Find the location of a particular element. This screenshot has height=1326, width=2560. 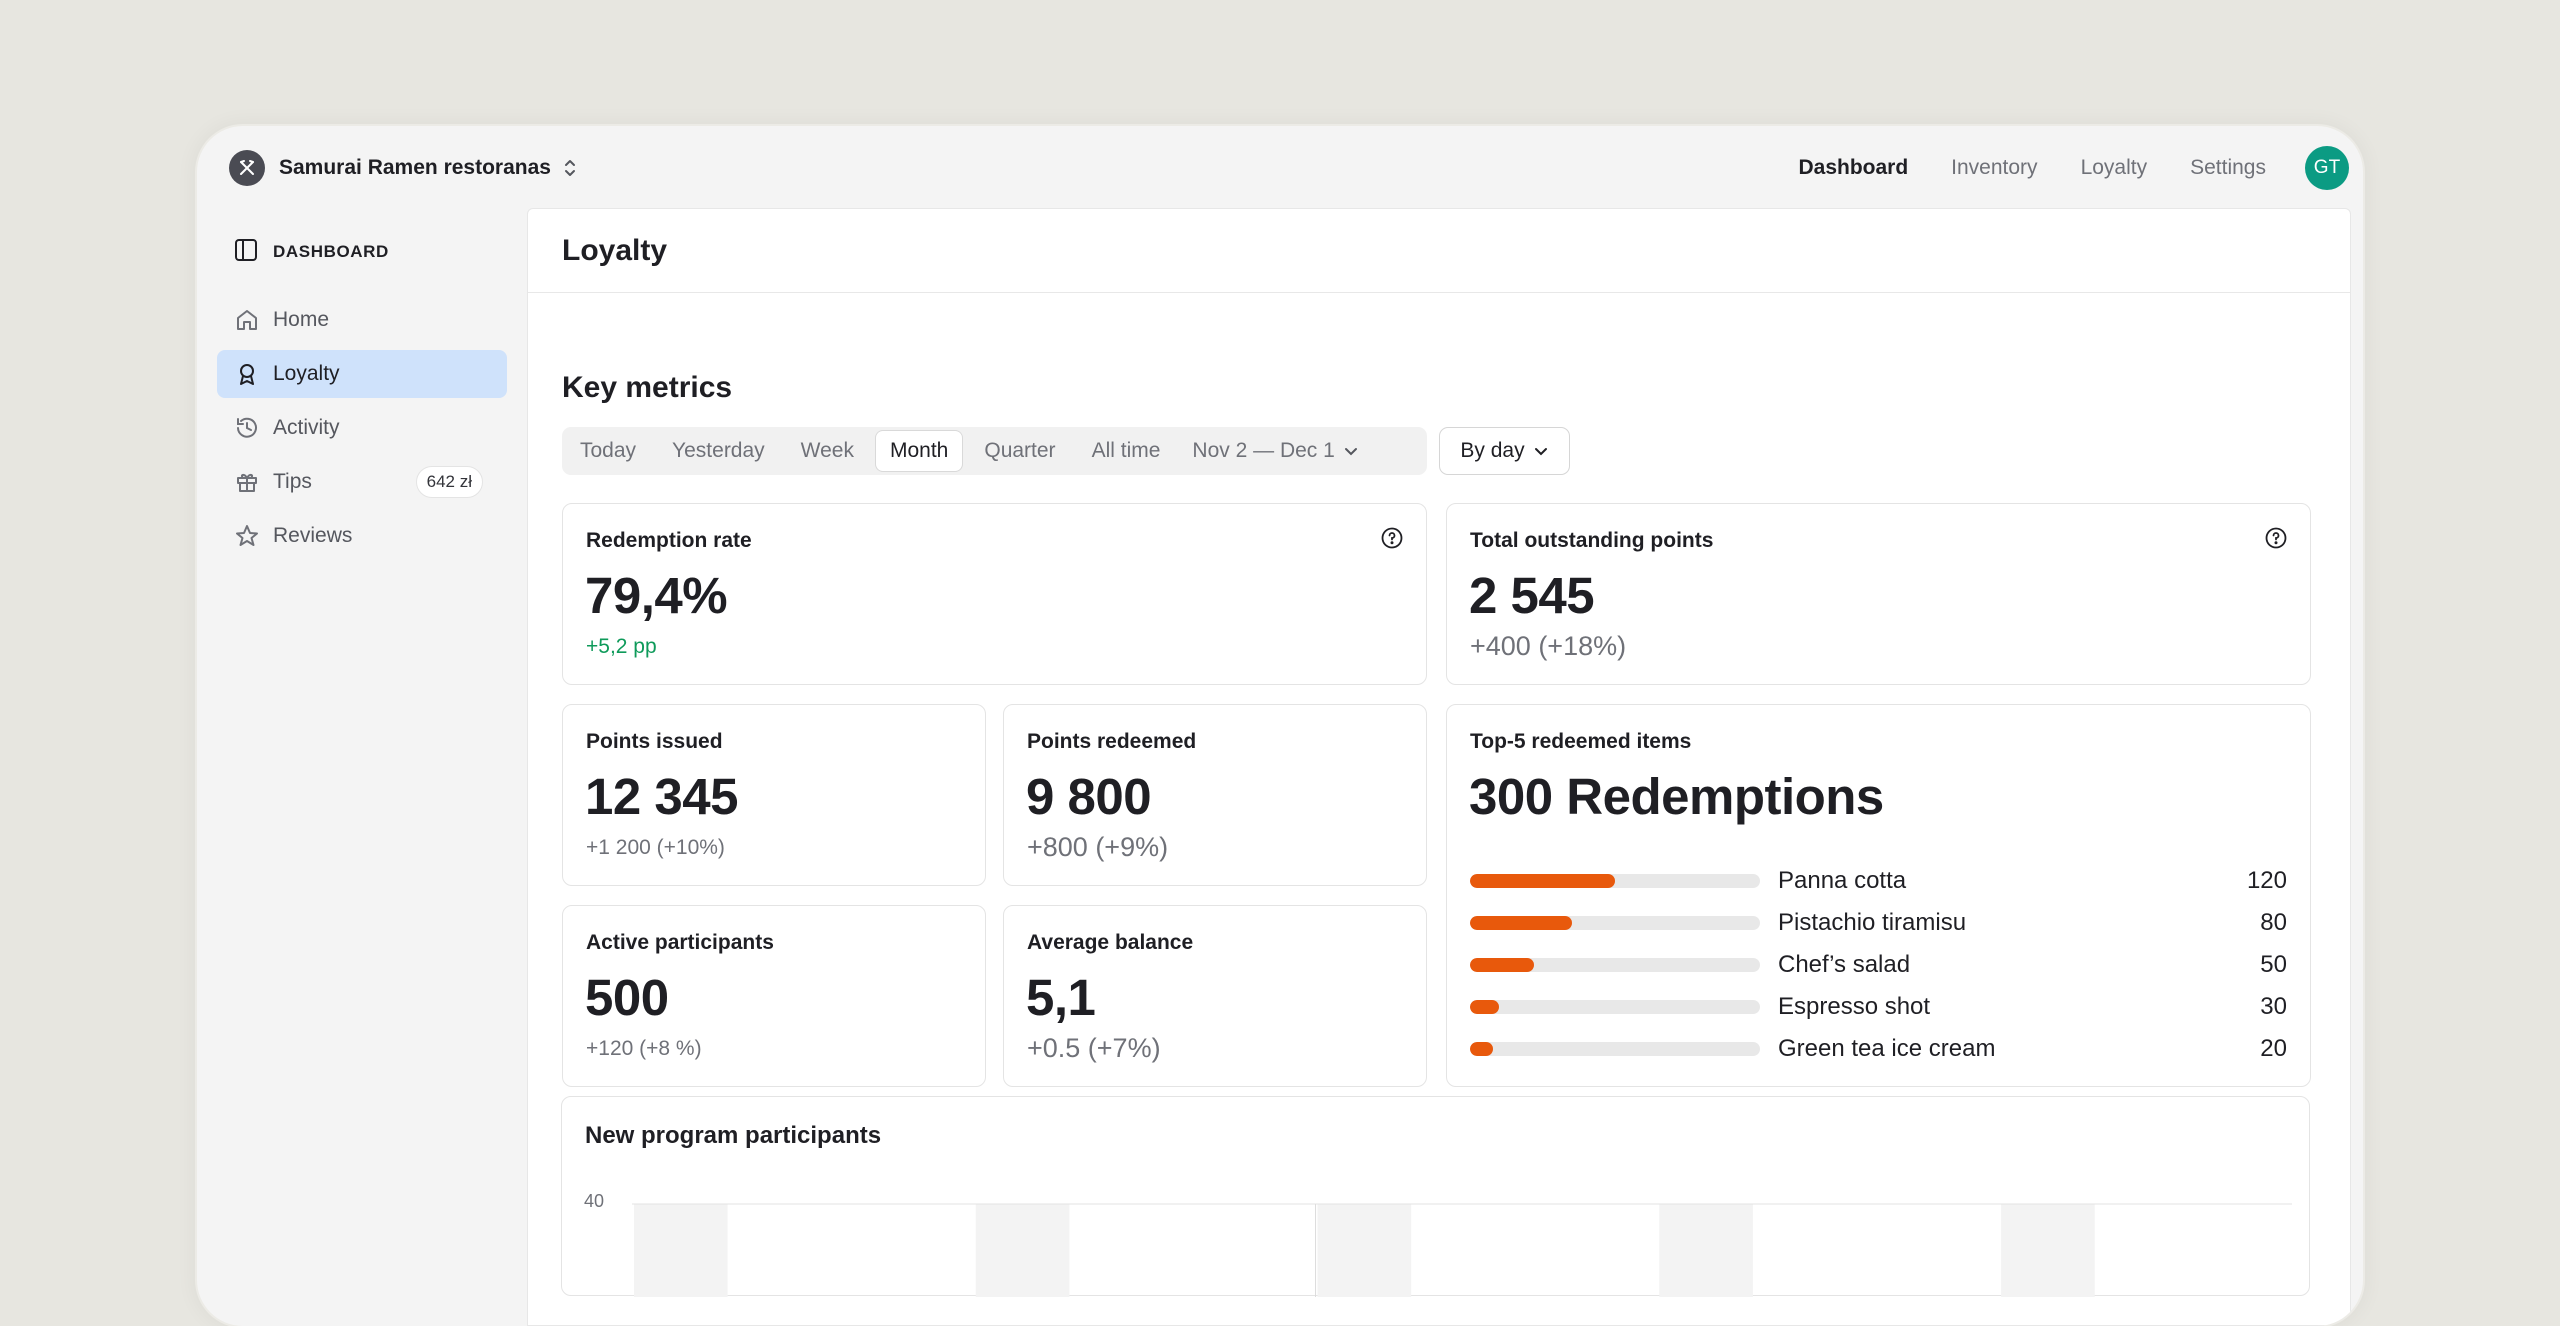

date-range-picker: Nov 2 — Dec 1 is located at coordinates (1275, 451).